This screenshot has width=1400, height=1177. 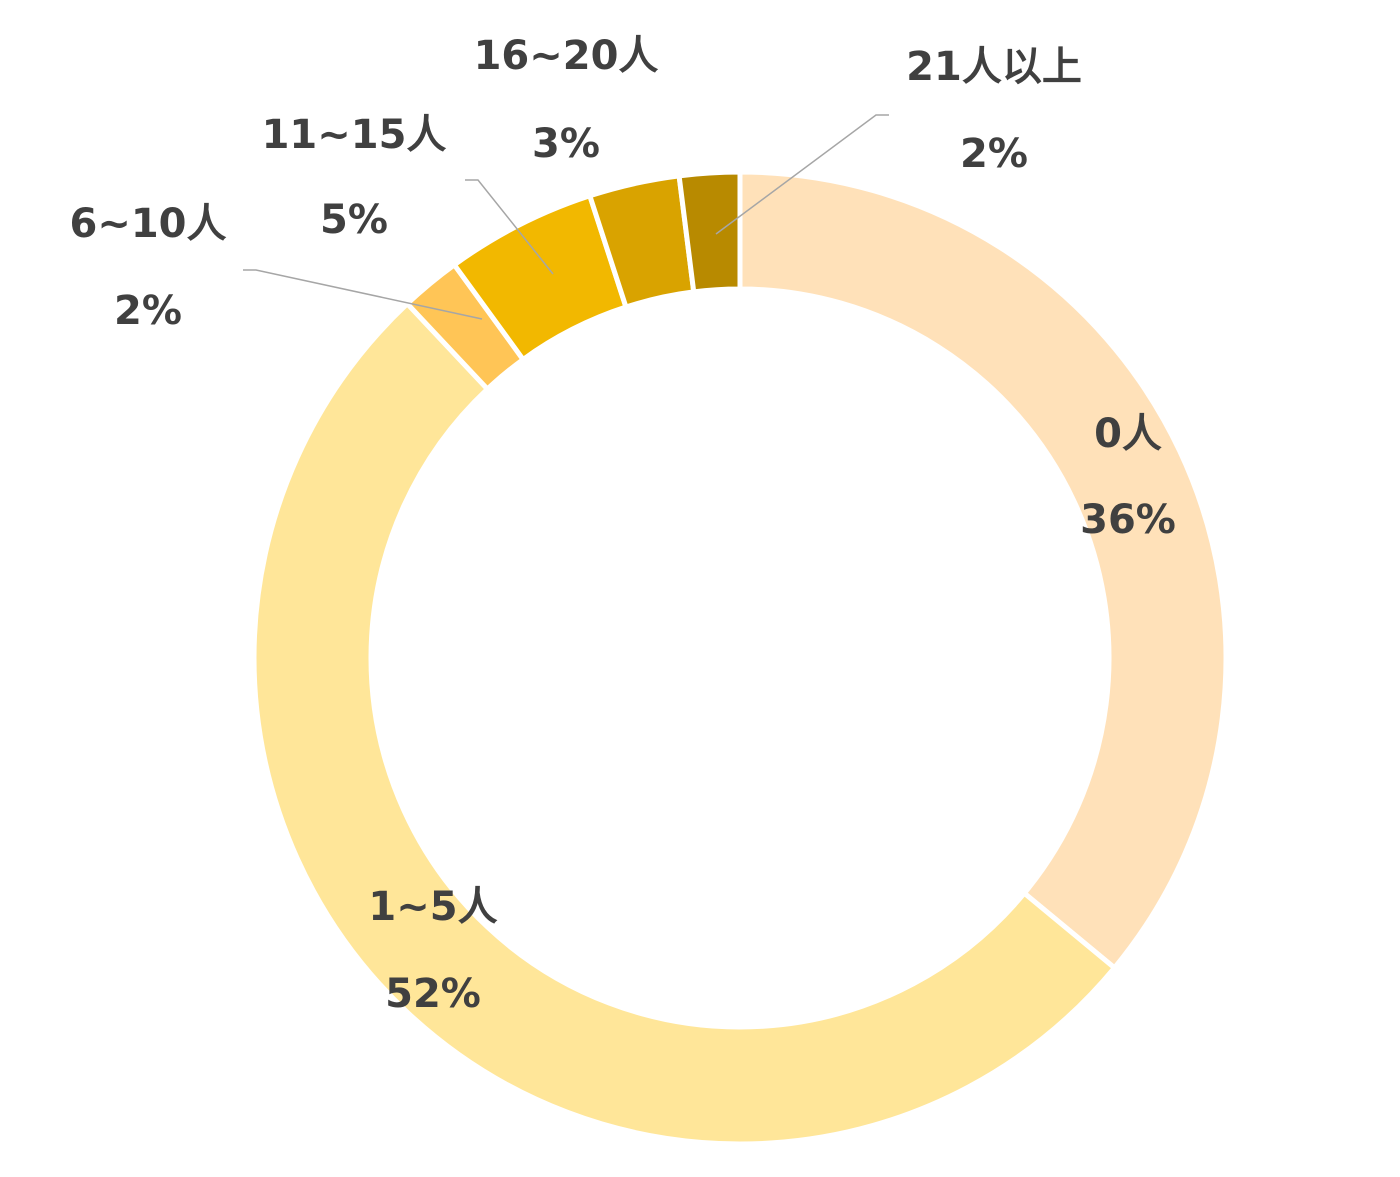 What do you see at coordinates (147, 224) in the screenshot?
I see `slice-3-category-label: 6~10人` at bounding box center [147, 224].